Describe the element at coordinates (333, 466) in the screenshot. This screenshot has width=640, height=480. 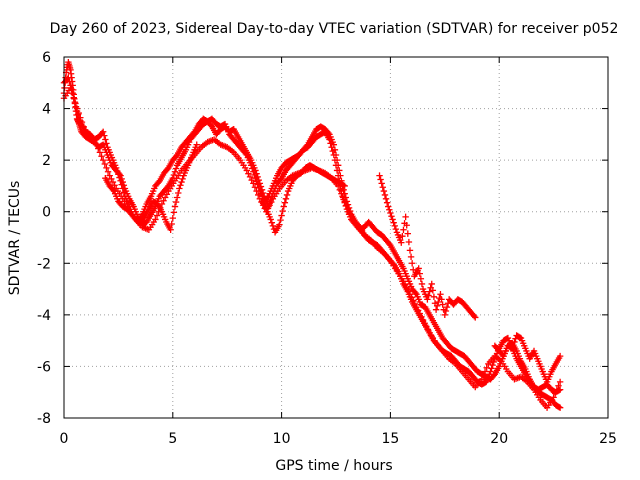
I see `x-axis-label: GPS time / hours` at that location.